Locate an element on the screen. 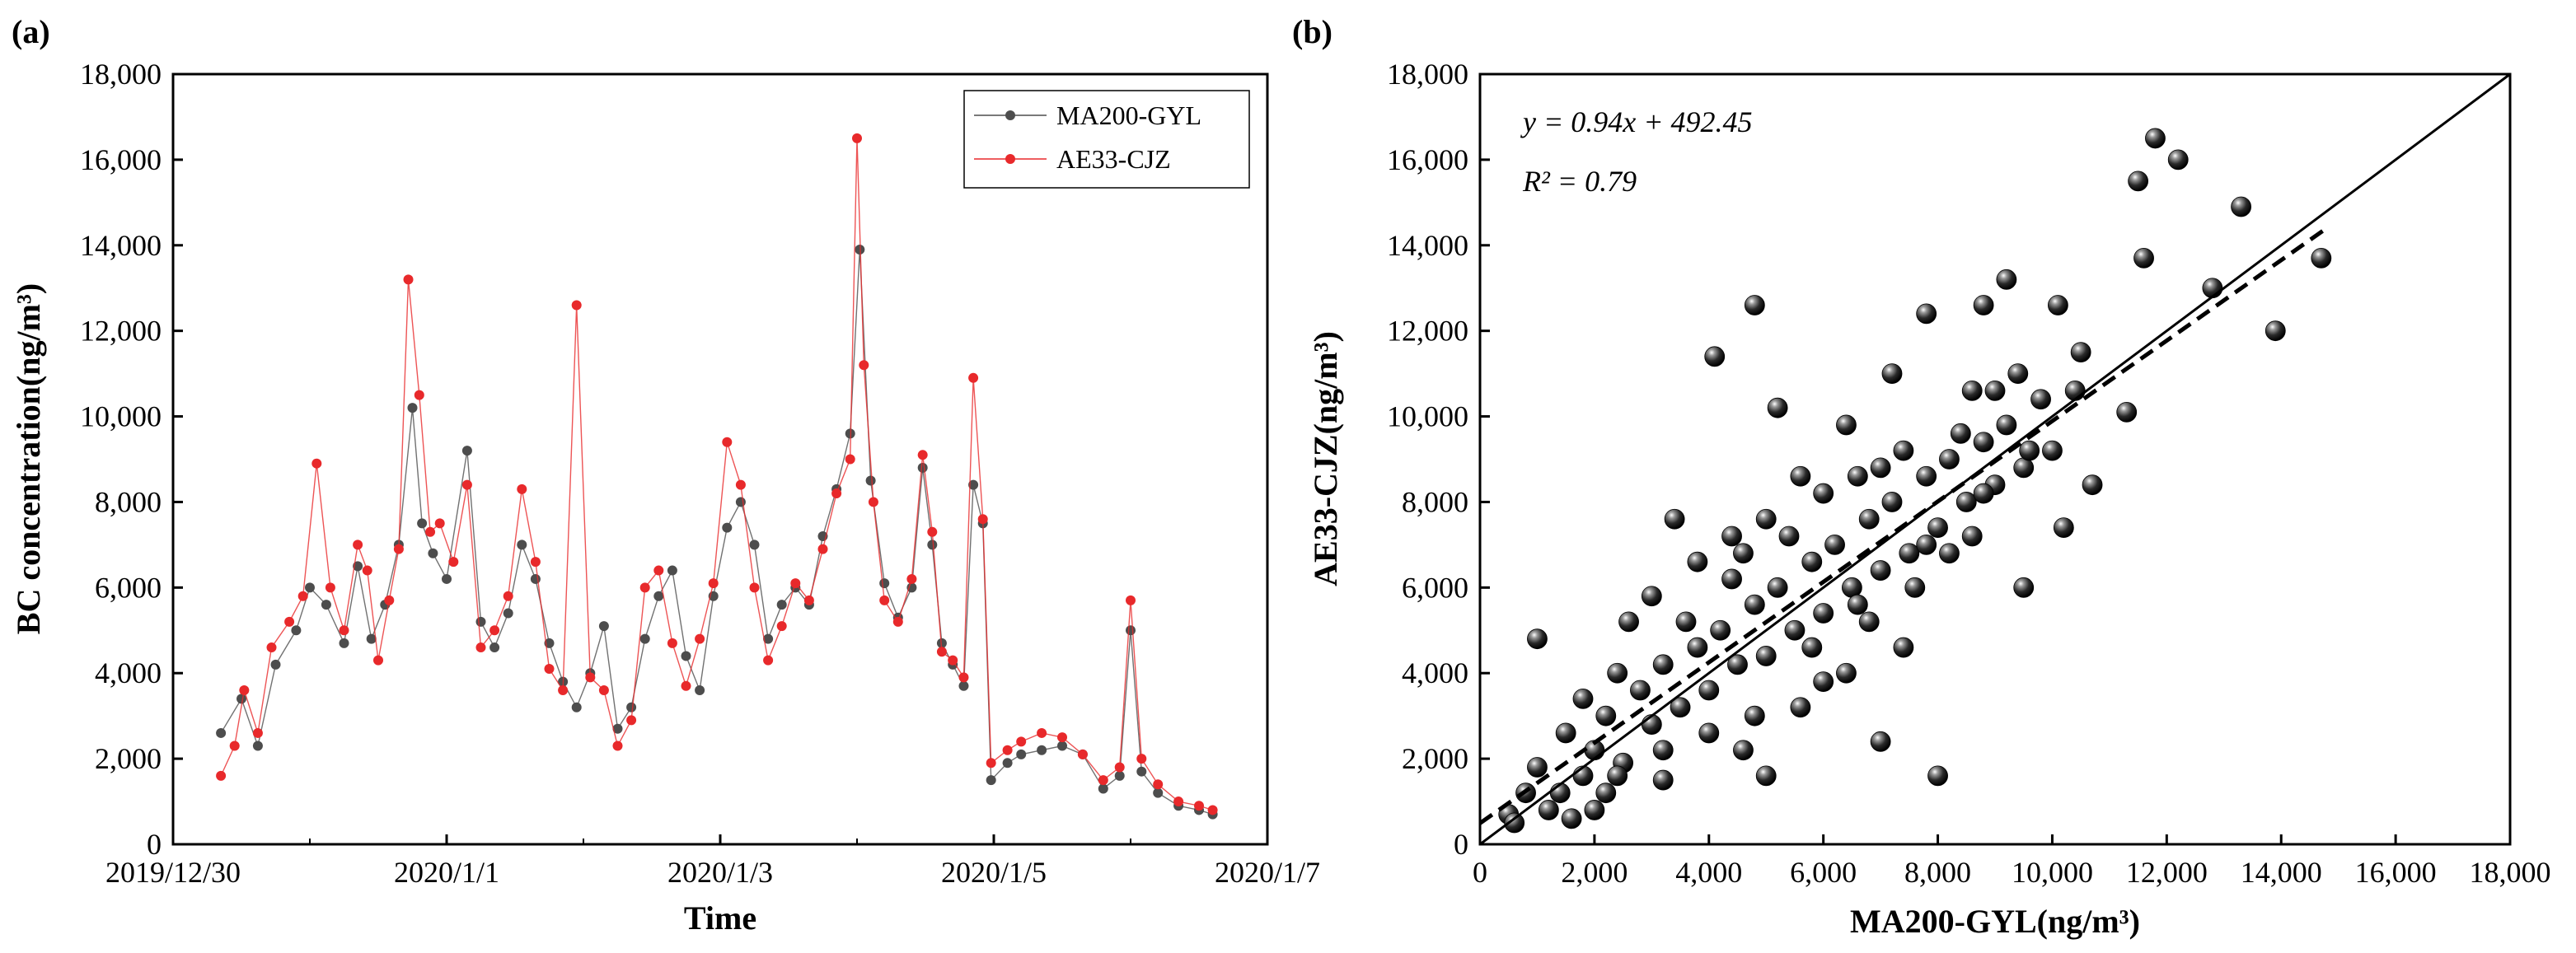 The height and width of the screenshot is (953, 2576). x-tick-label: 2019/12/30 is located at coordinates (173, 872).